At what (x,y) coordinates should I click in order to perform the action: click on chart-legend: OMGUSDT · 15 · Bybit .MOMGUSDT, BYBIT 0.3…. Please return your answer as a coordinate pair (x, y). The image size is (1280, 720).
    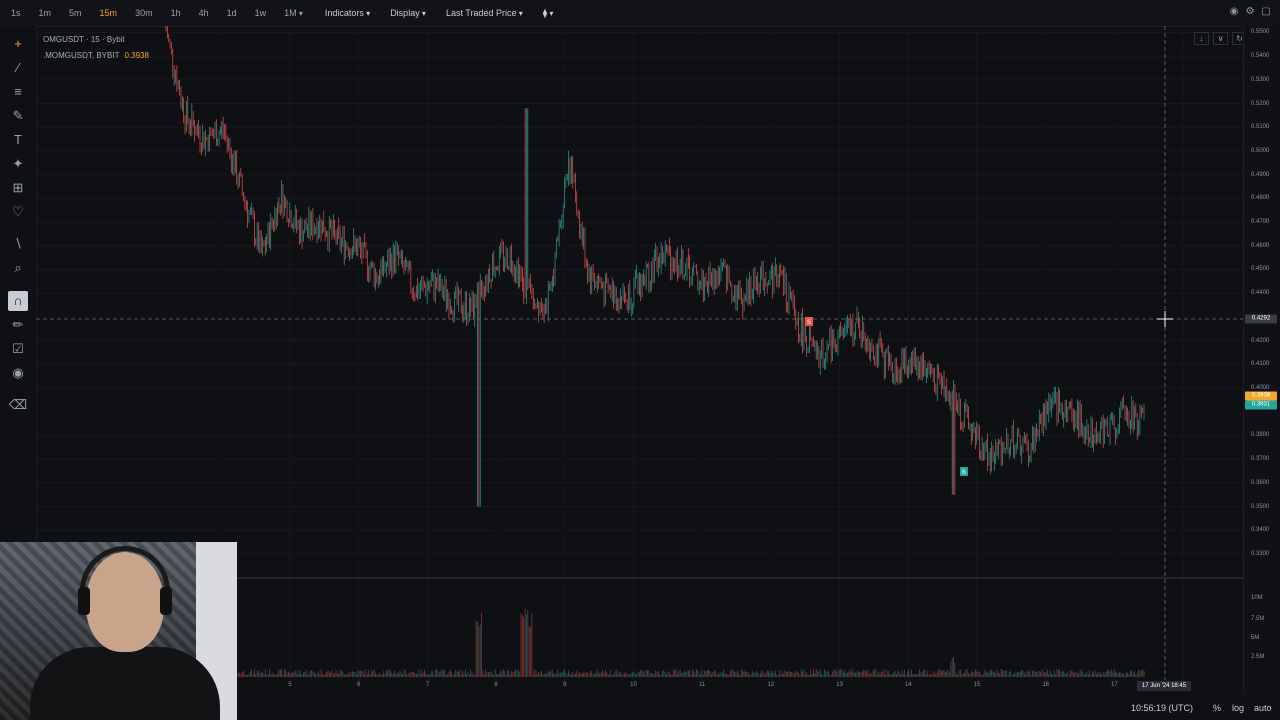
    Looking at the image, I should click on (96, 48).